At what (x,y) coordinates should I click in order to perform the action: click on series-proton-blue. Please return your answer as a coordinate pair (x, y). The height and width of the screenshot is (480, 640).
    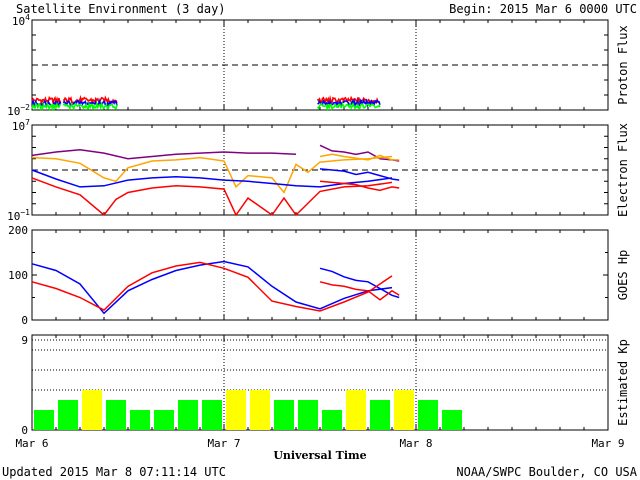
    Looking at the image, I should click on (349, 103).